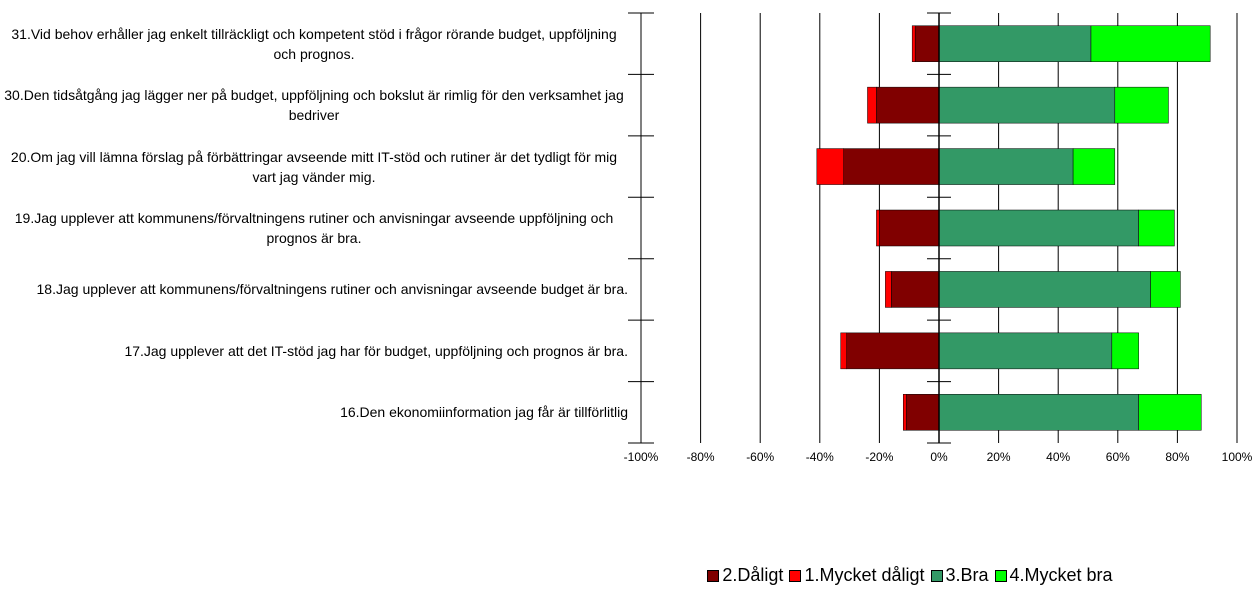  I want to click on x-tick-label: 80%, so click(1177, 457).